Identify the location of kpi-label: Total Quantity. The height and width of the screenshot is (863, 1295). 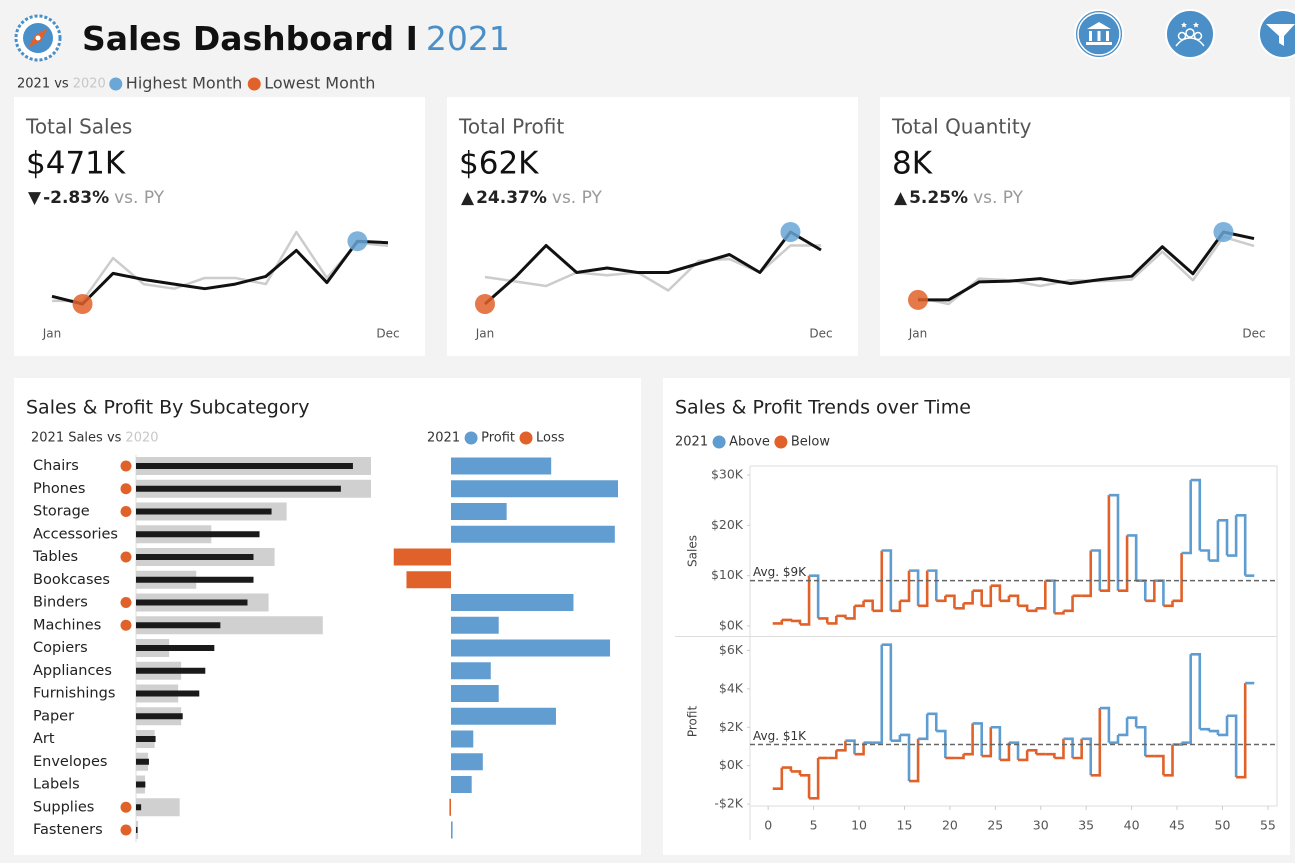
(961, 127).